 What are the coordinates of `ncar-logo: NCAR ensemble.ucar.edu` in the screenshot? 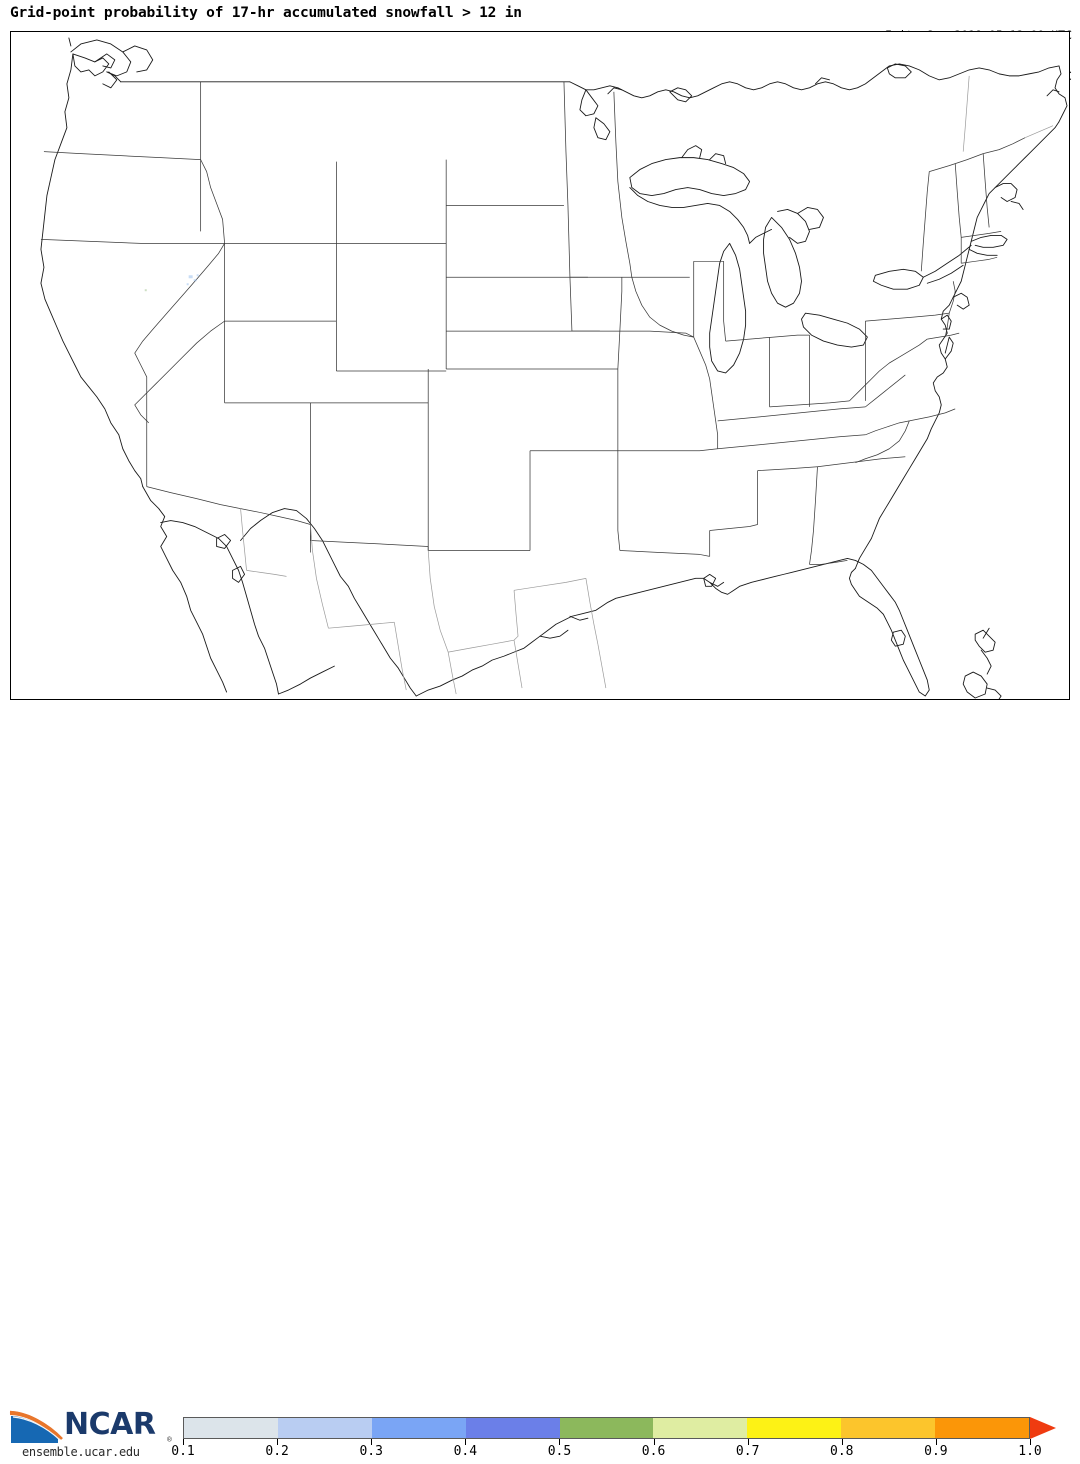 It's located at (88, 1433).